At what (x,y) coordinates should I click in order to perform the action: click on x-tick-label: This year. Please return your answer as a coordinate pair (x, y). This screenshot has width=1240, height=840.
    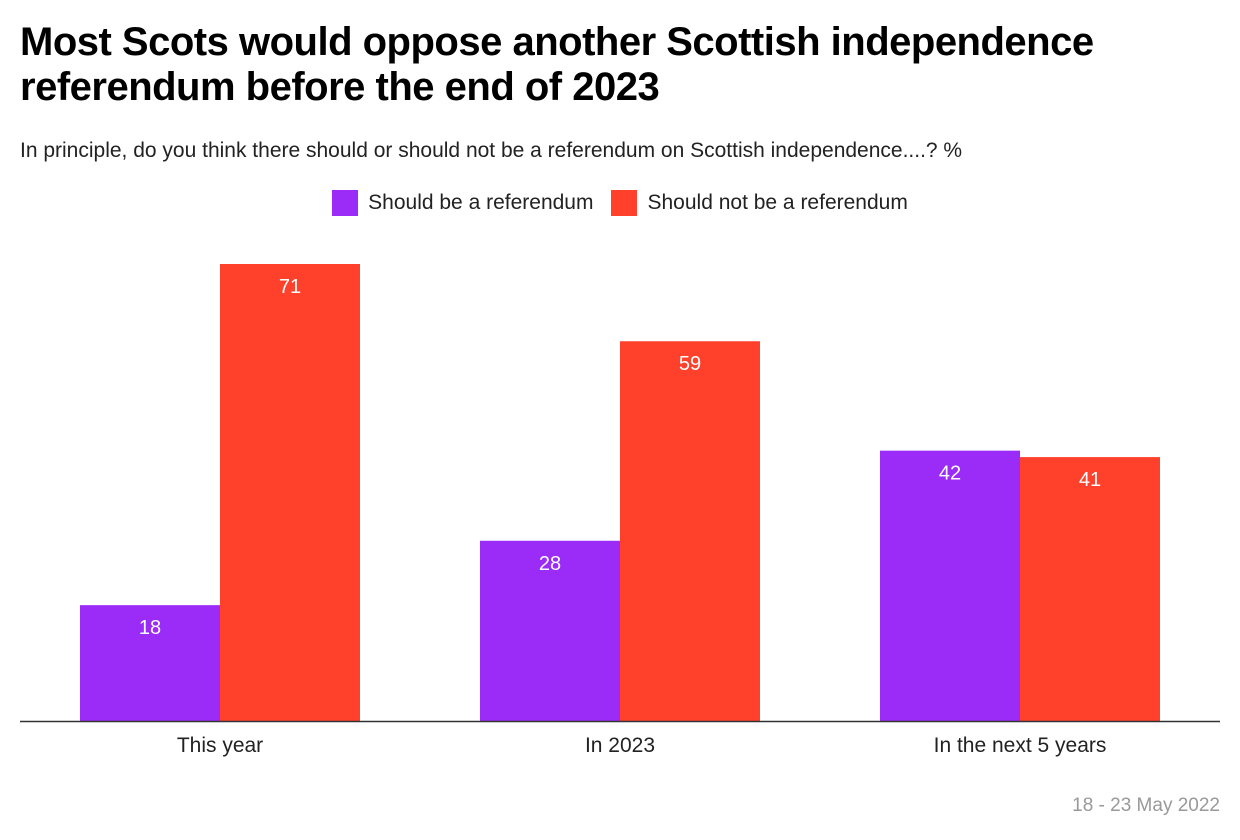
    Looking at the image, I should click on (220, 745).